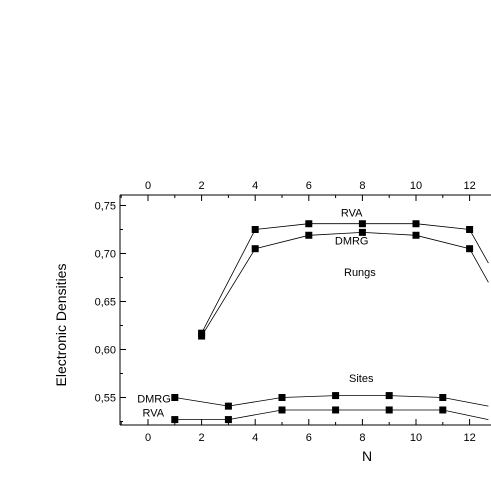 This screenshot has width=491, height=491. I want to click on series-label-sites-rva: RVA, so click(153, 414).